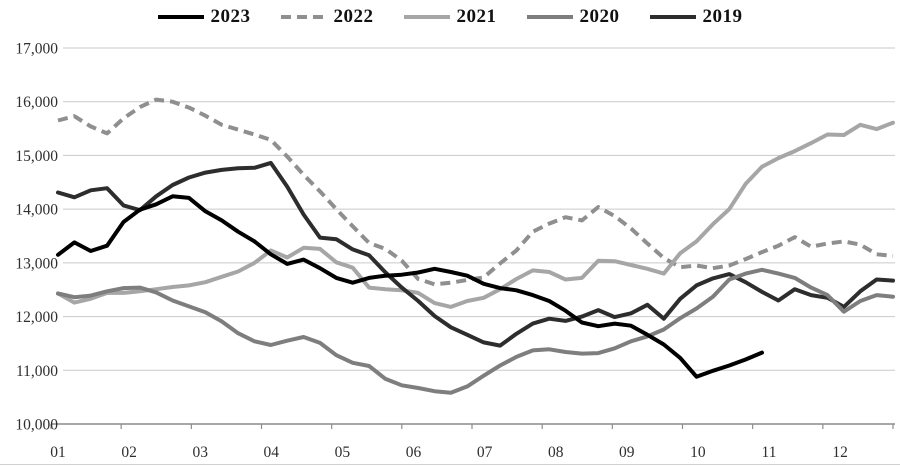 The image size is (900, 468). What do you see at coordinates (414, 452) in the screenshot?
I see `x-axis-tick-label: 06` at bounding box center [414, 452].